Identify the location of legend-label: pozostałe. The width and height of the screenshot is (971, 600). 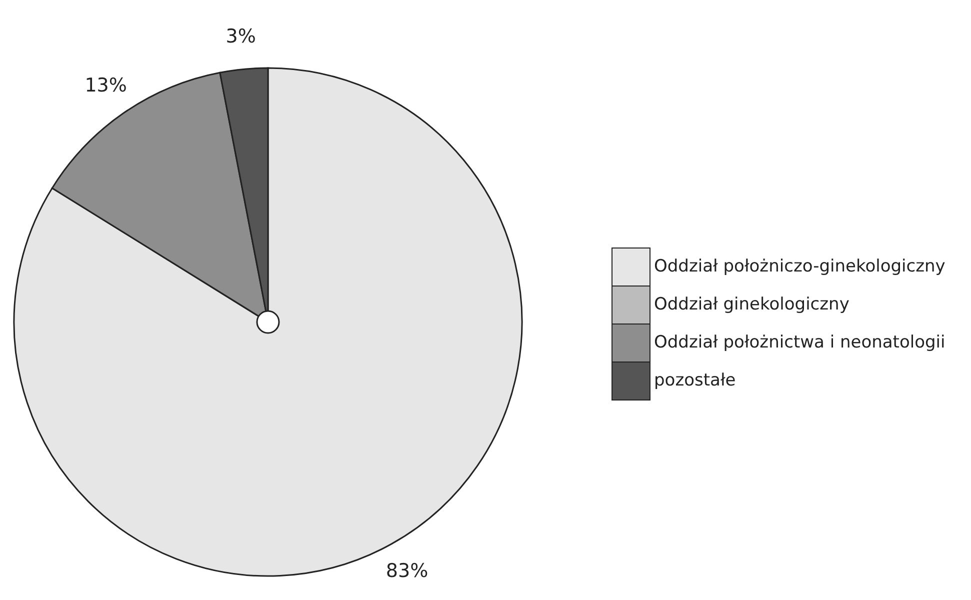
(695, 380).